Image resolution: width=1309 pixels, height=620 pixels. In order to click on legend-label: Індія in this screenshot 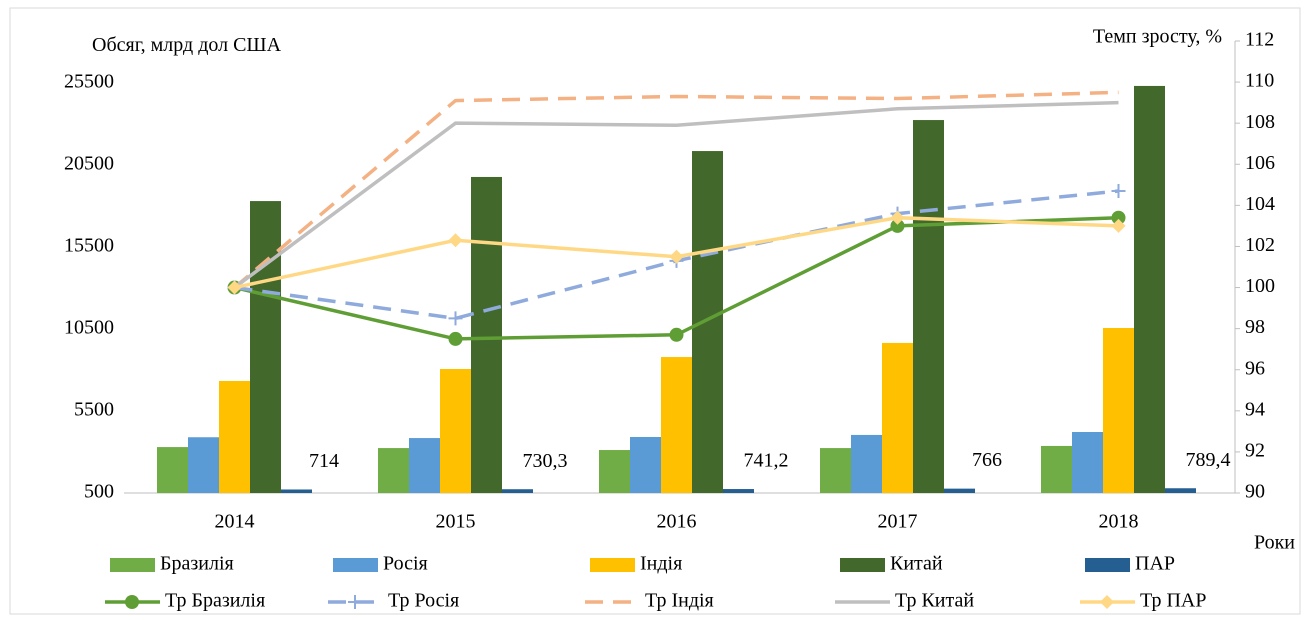, I will do `click(661, 564)`.